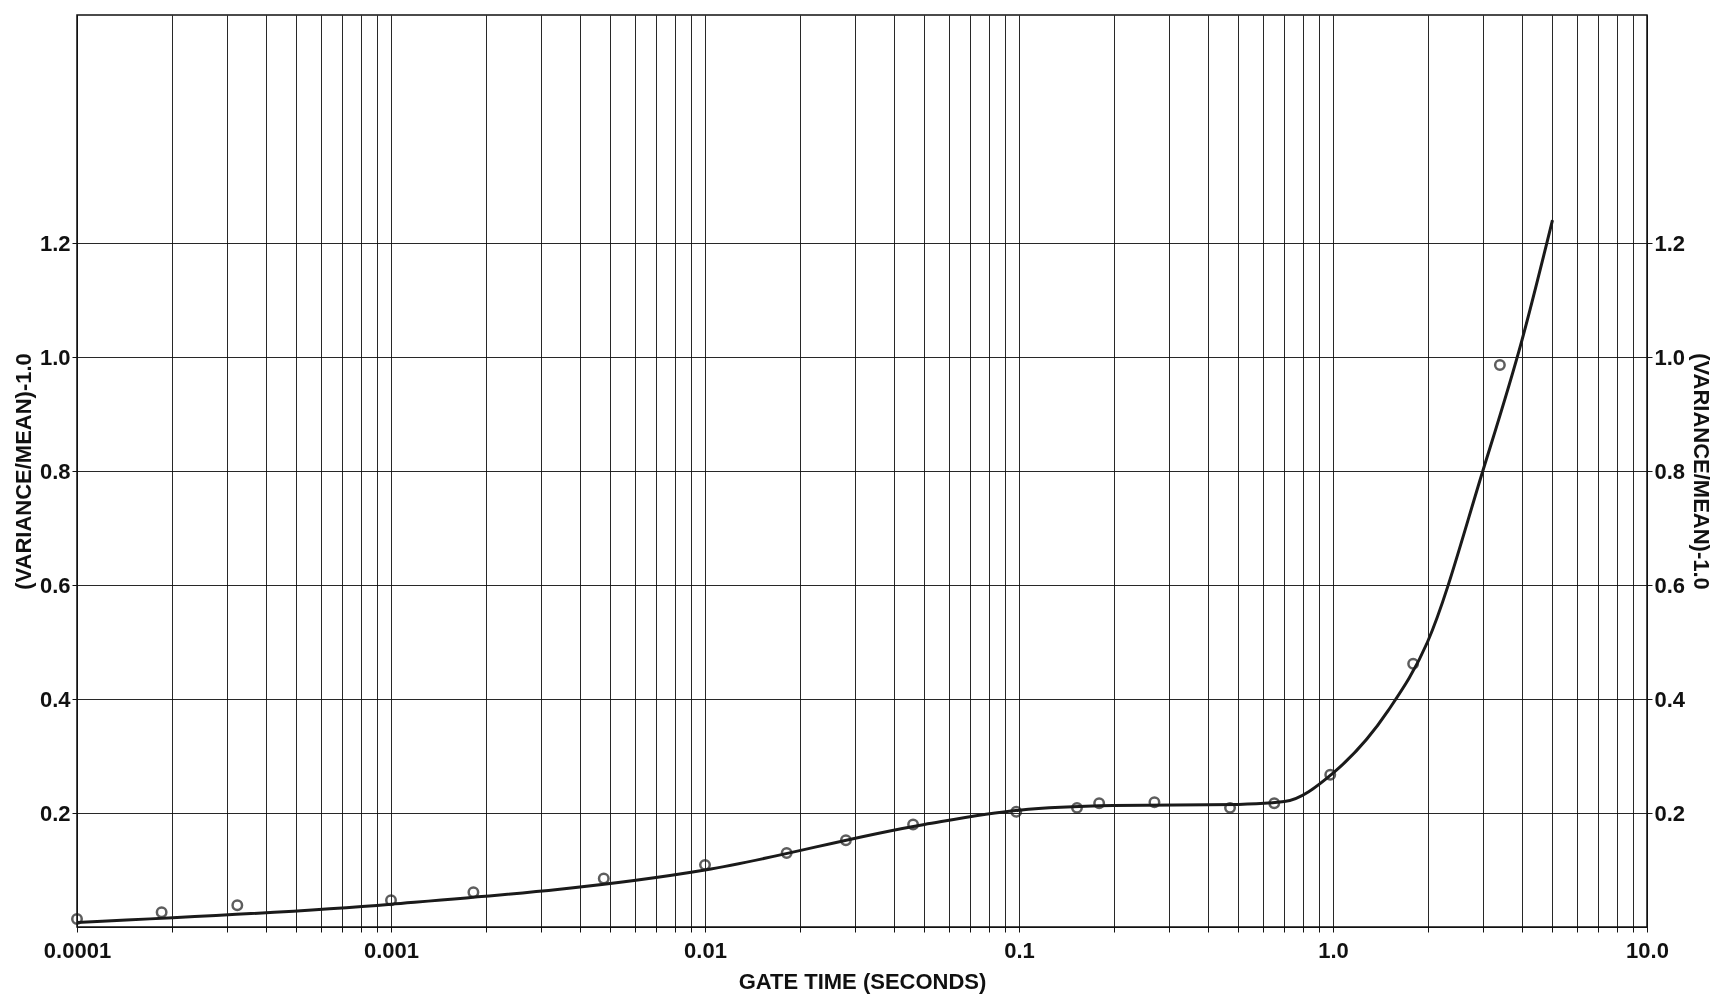 This screenshot has width=1724, height=1004. Describe the element at coordinates (55, 699) in the screenshot. I see `y-tick-label: 0.4` at that location.